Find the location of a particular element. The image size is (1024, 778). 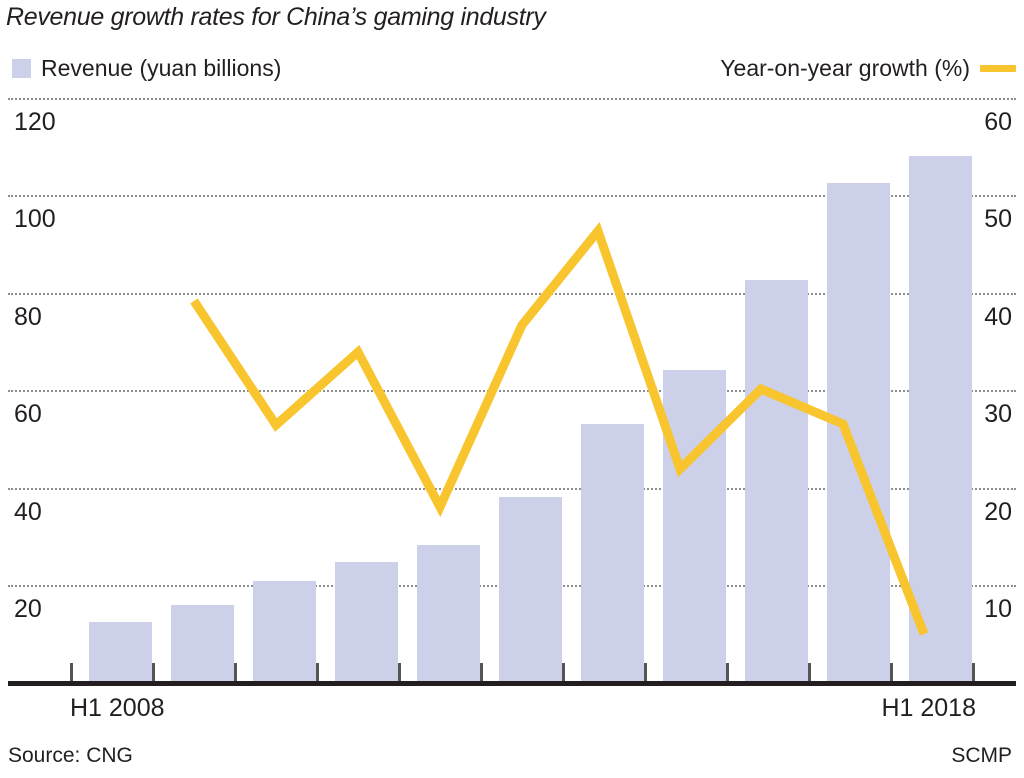

bar-h1-2016 is located at coordinates (776, 480).